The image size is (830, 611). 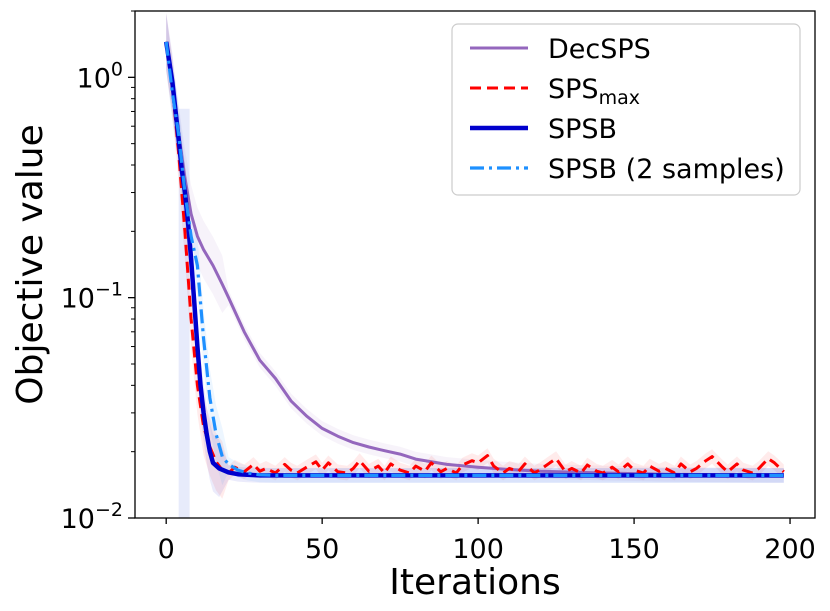 What do you see at coordinates (478, 549) in the screenshot?
I see `x-tick-label: 100` at bounding box center [478, 549].